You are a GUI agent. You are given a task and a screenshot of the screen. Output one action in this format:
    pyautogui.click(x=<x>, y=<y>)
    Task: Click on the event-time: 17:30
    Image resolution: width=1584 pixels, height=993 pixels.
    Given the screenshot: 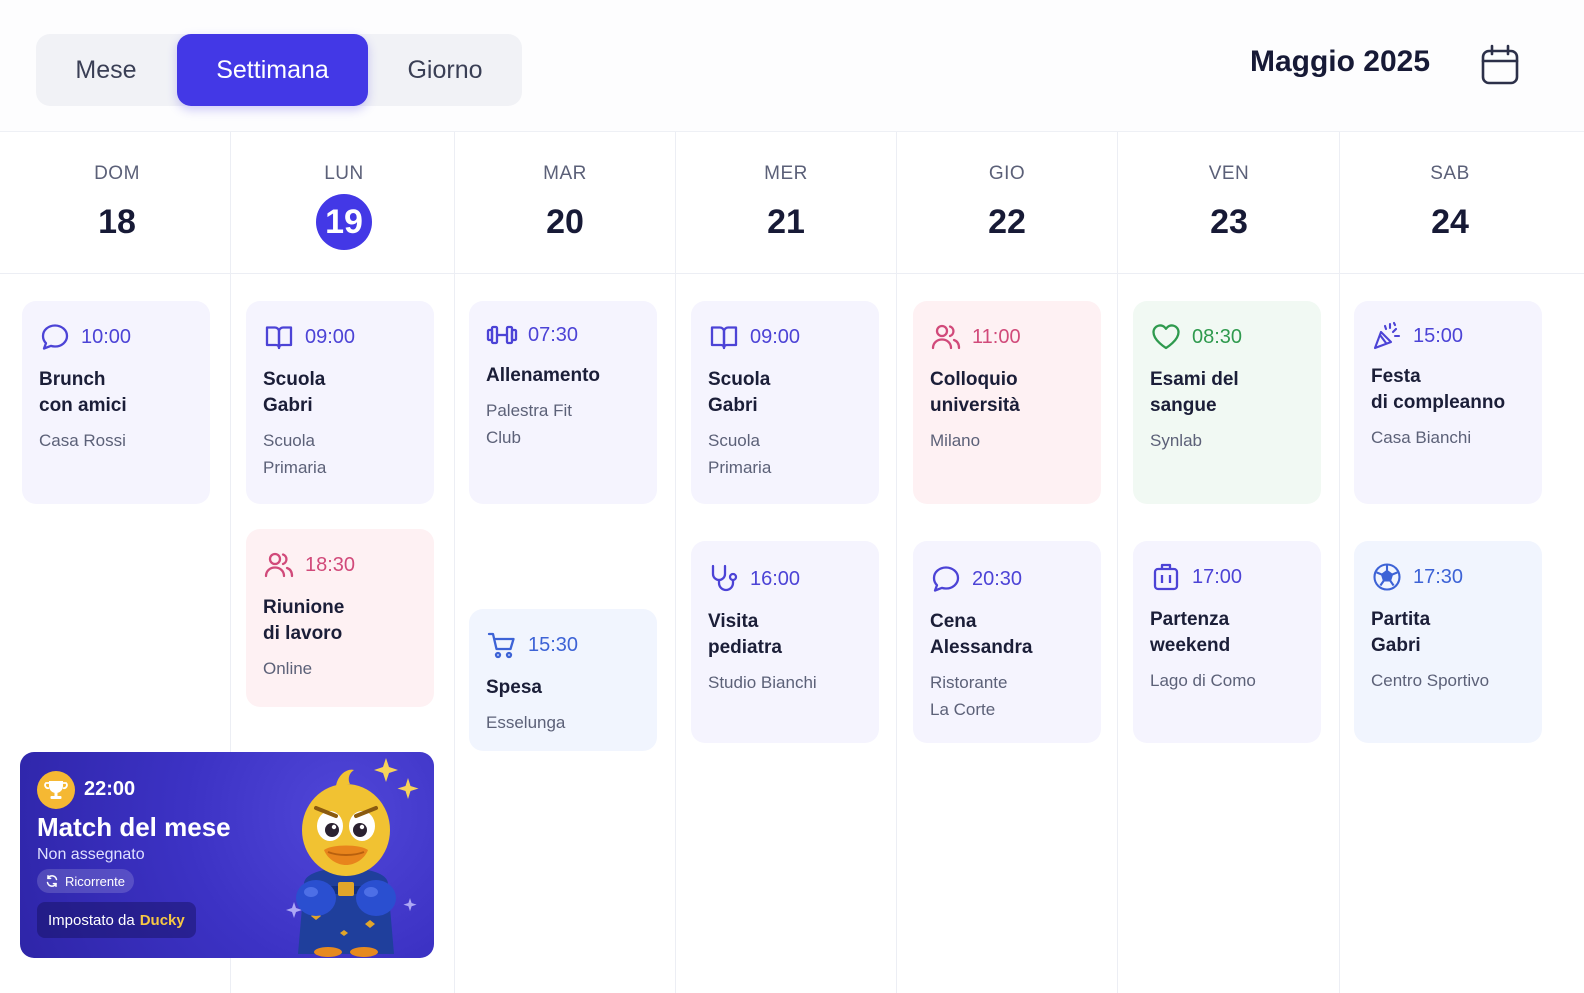 What is the action you would take?
    pyautogui.click(x=1438, y=576)
    